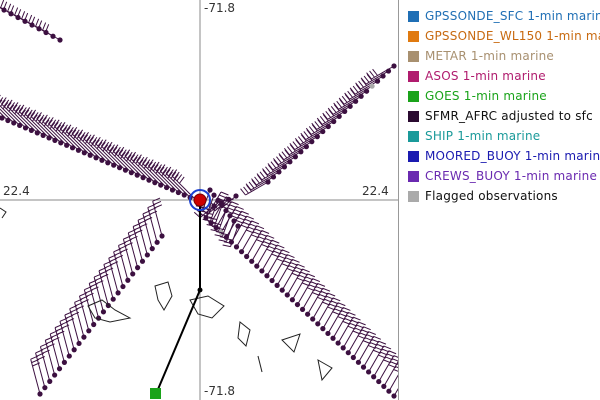 The height and width of the screenshot is (400, 600). I want to click on legend-label: GPSSONDE_SFC 1-min marine, so click(512, 16).